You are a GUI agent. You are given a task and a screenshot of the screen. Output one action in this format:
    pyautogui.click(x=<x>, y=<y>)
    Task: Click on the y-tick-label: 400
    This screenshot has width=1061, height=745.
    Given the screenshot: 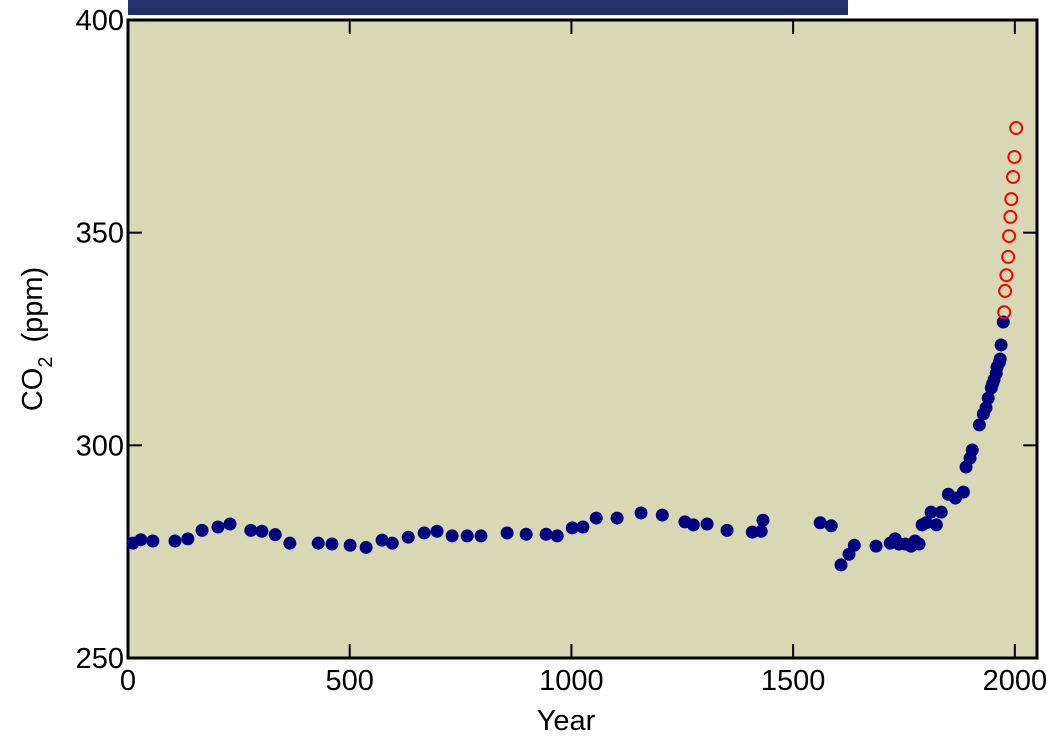 What is the action you would take?
    pyautogui.click(x=100, y=21)
    